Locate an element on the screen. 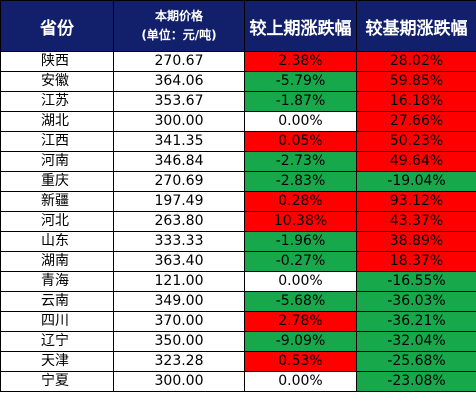 Image resolution: width=476 pixels, height=411 pixels. cell-province: 山东 is located at coordinates (57, 241).